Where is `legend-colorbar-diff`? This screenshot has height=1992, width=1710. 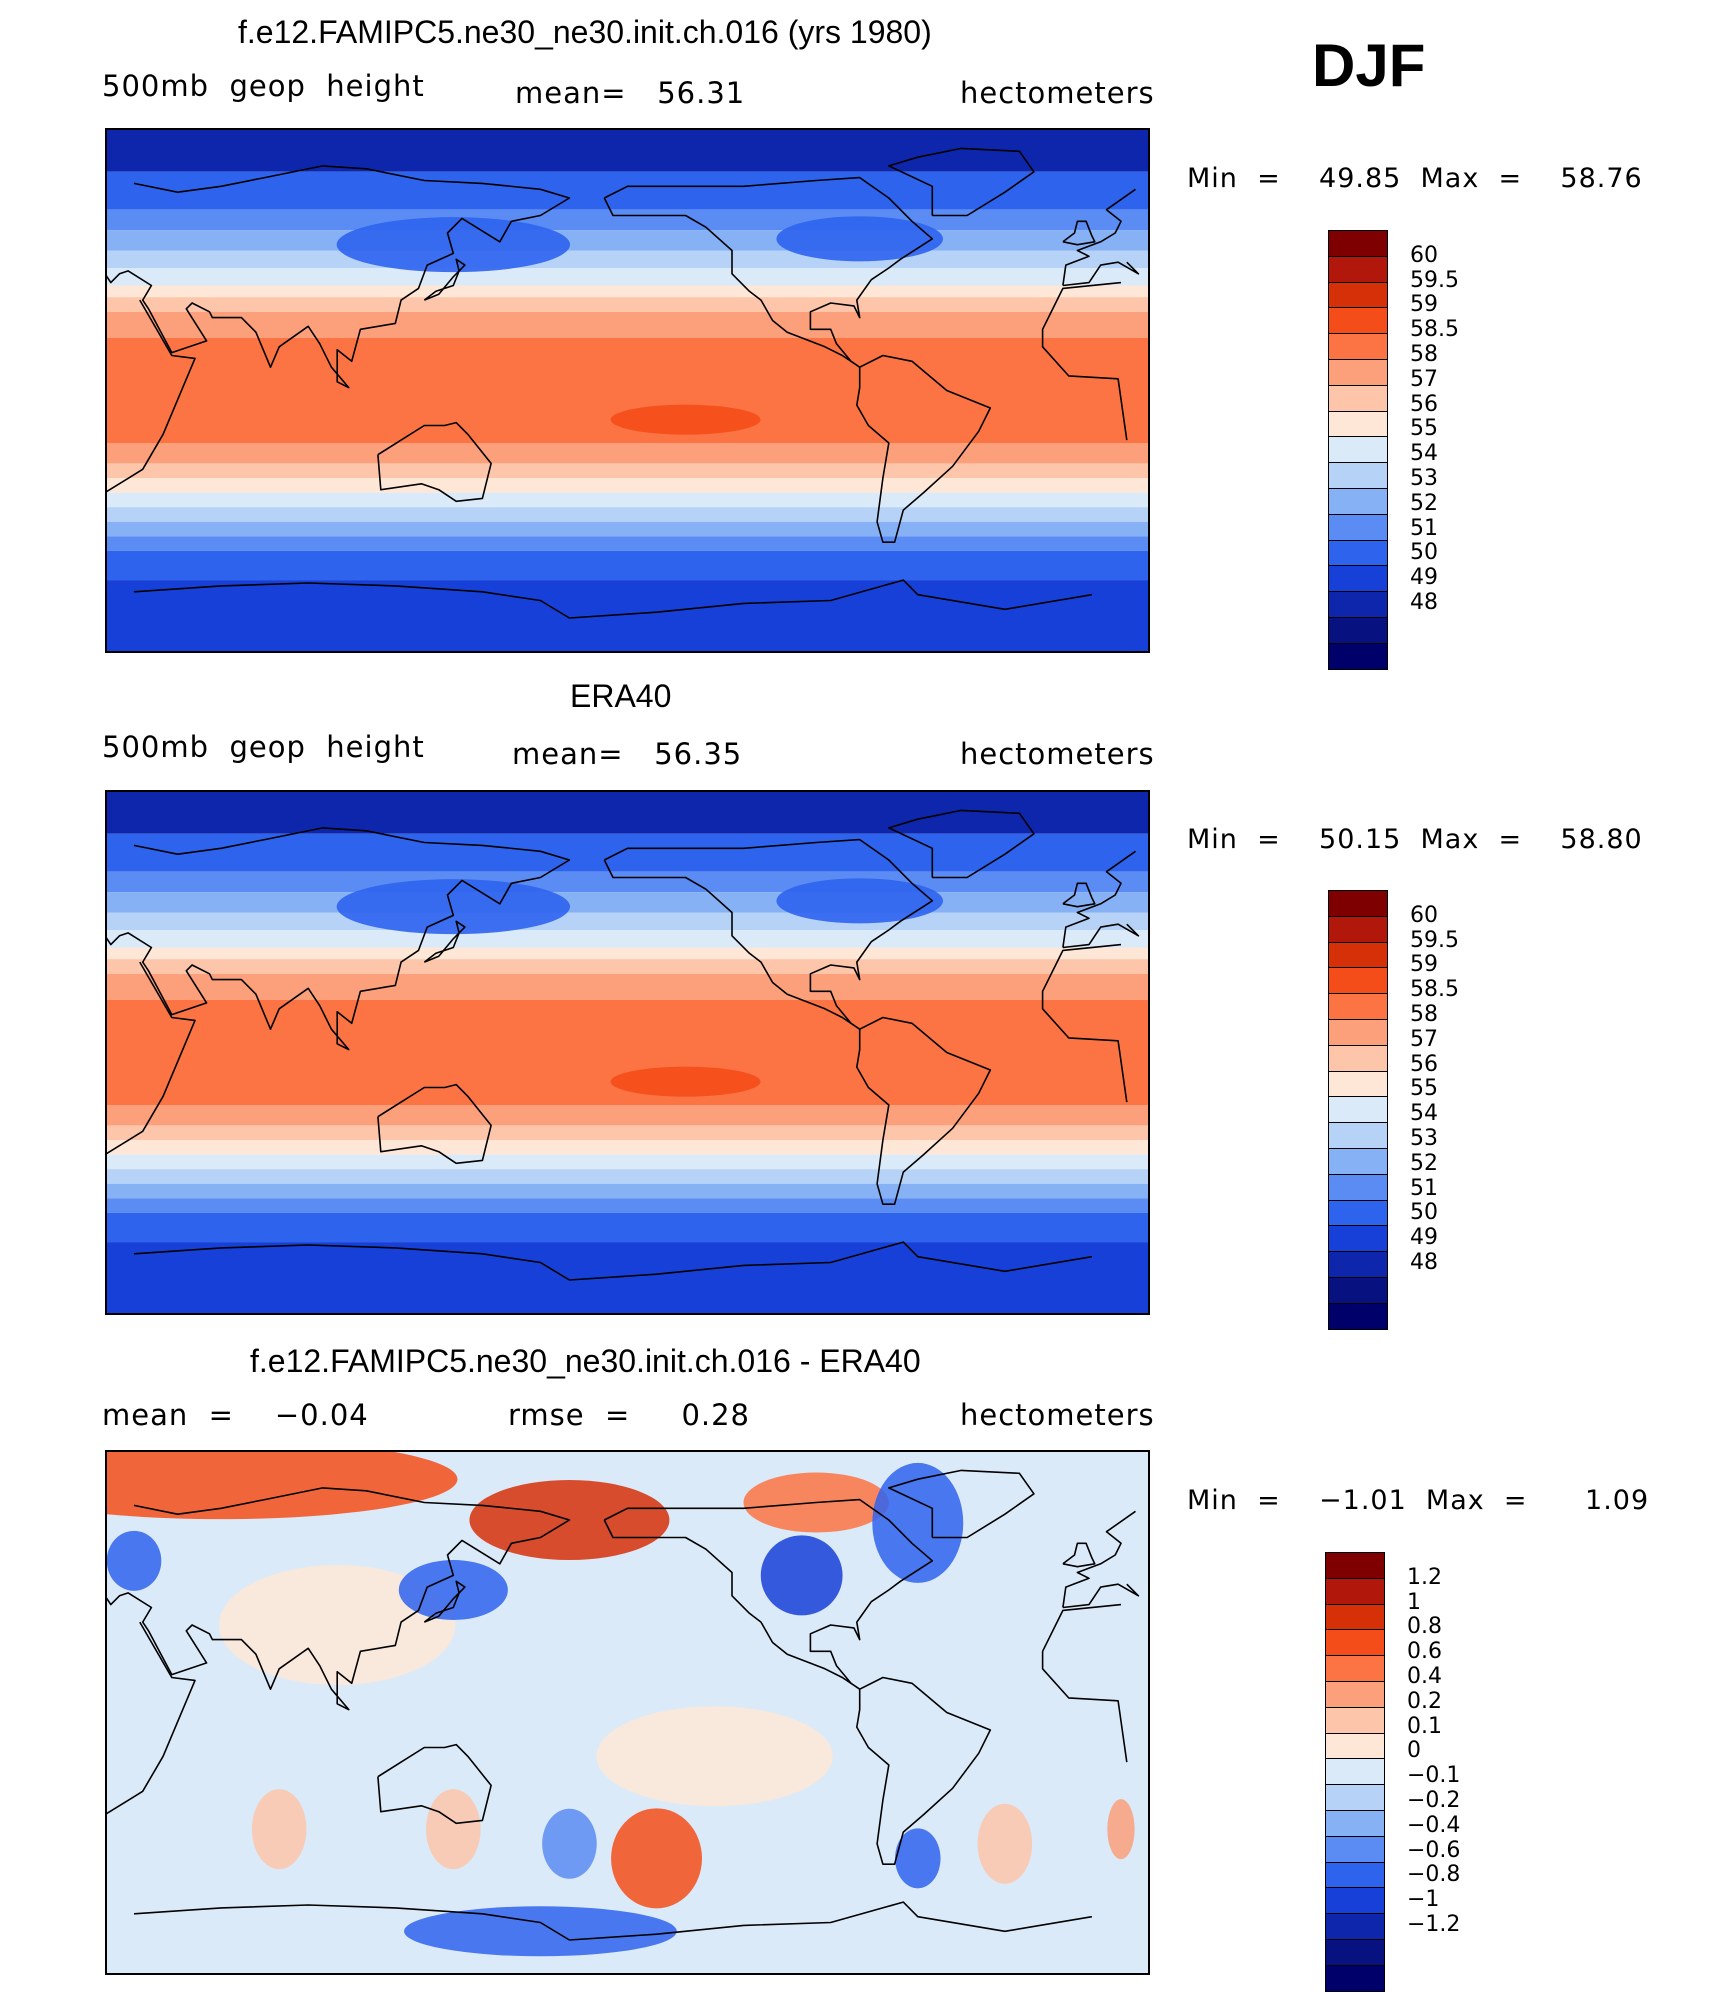 legend-colorbar-diff is located at coordinates (1355, 1772).